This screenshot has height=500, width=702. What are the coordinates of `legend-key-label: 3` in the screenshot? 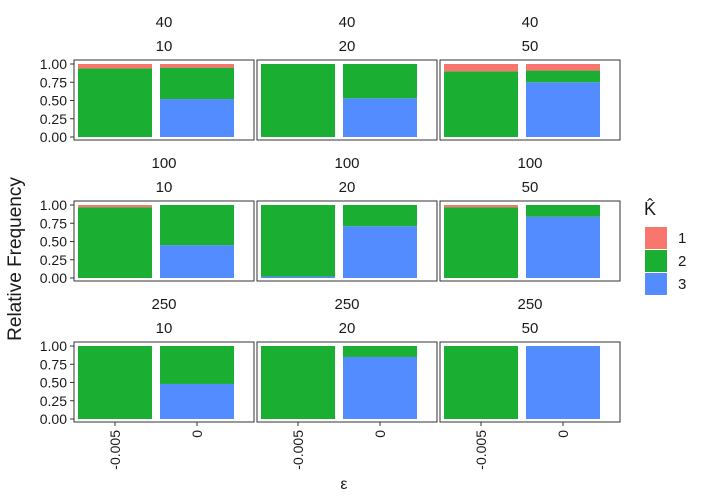 It's located at (682, 284).